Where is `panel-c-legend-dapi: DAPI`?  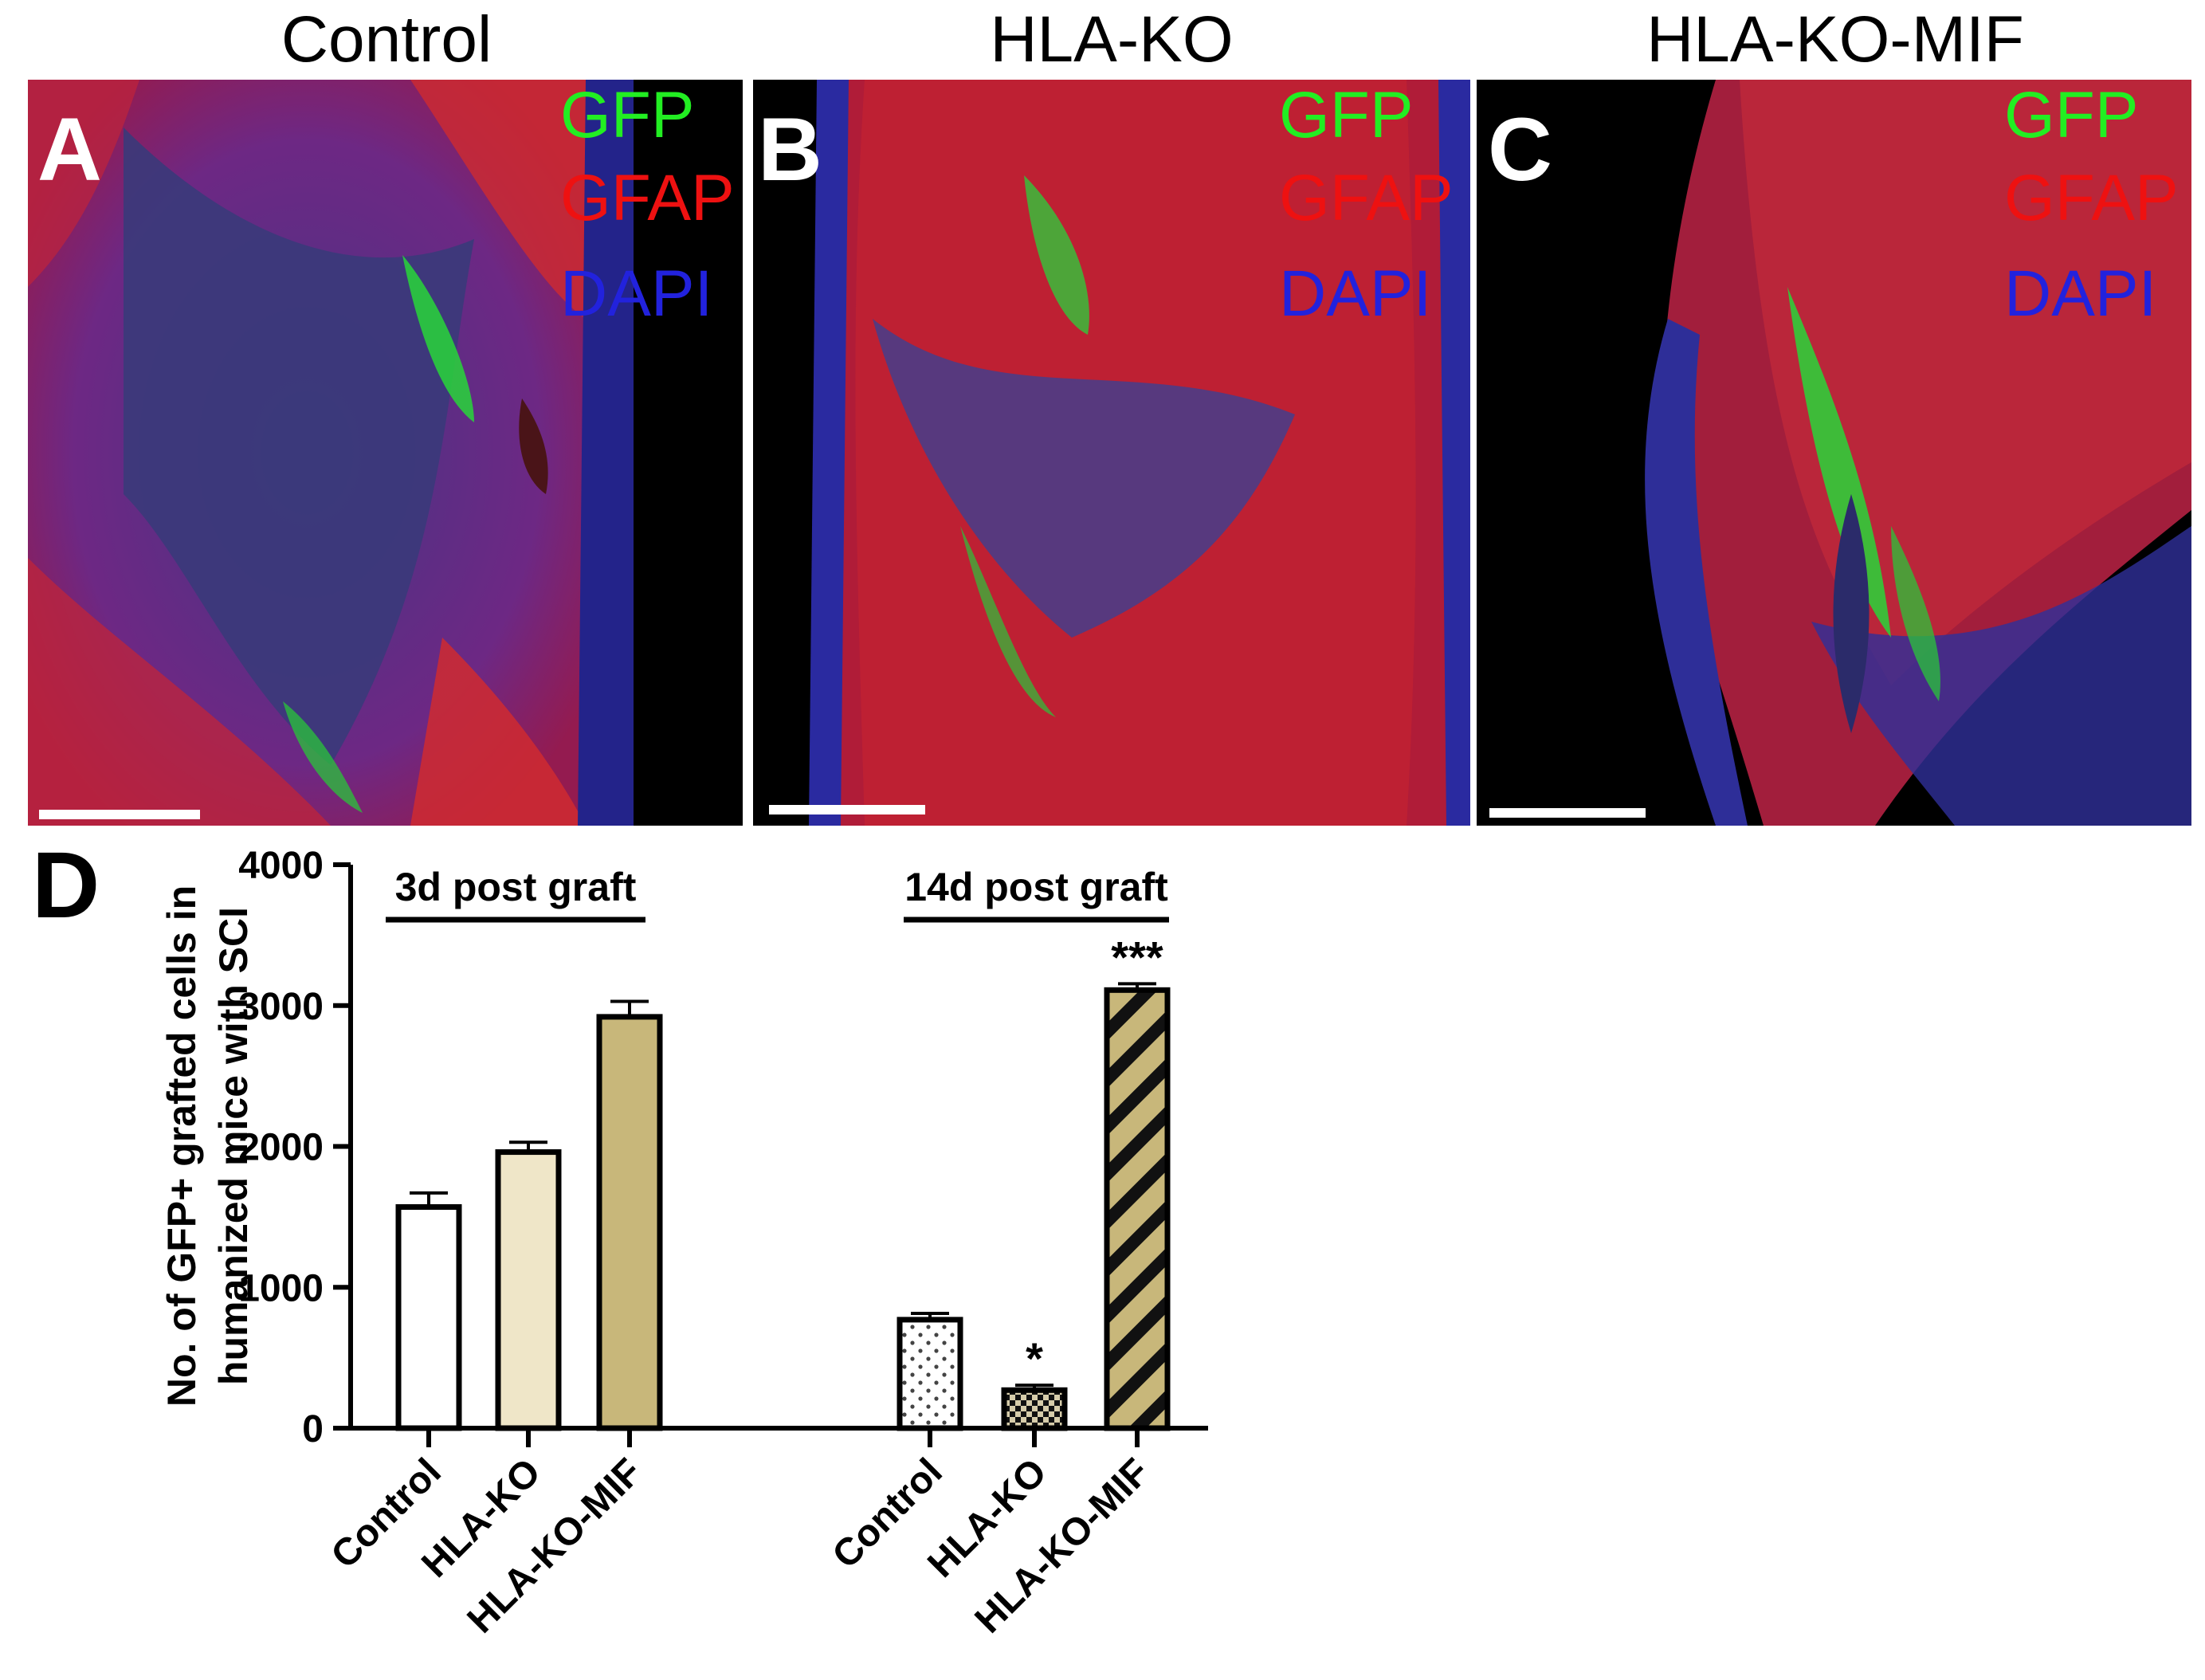 panel-c-legend-dapi: DAPI is located at coordinates (2081, 293).